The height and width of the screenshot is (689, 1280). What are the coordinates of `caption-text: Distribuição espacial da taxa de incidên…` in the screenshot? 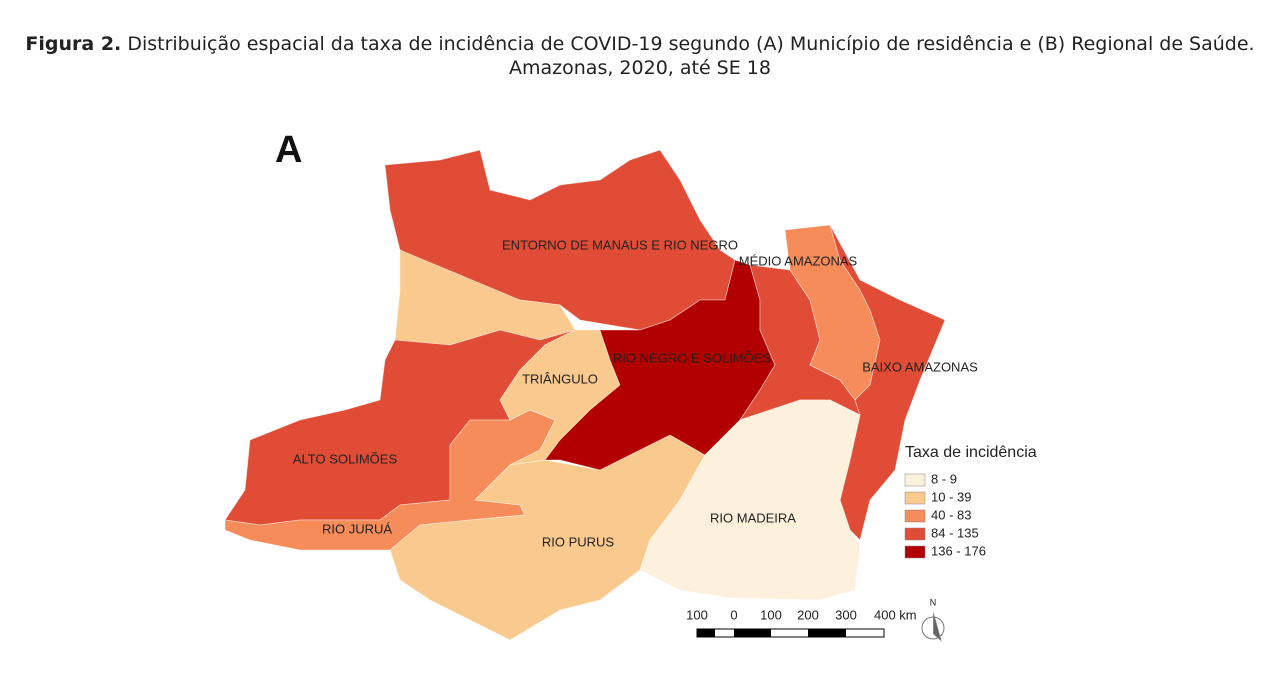 It's located at (691, 44).